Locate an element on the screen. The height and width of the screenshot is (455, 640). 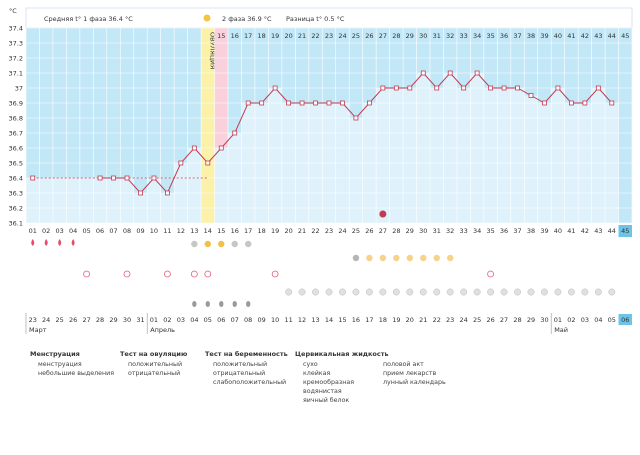
lunar-calendar-icon is located at coordinates (383, 214).